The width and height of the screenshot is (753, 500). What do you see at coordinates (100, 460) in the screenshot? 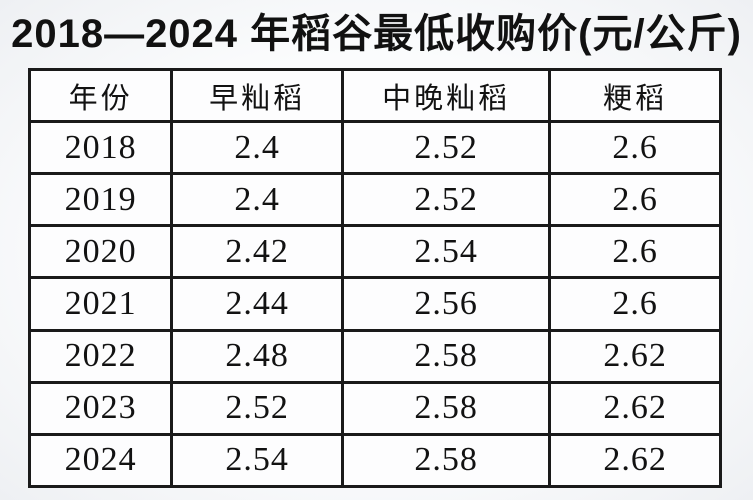
I see `cell-year: 2024` at bounding box center [100, 460].